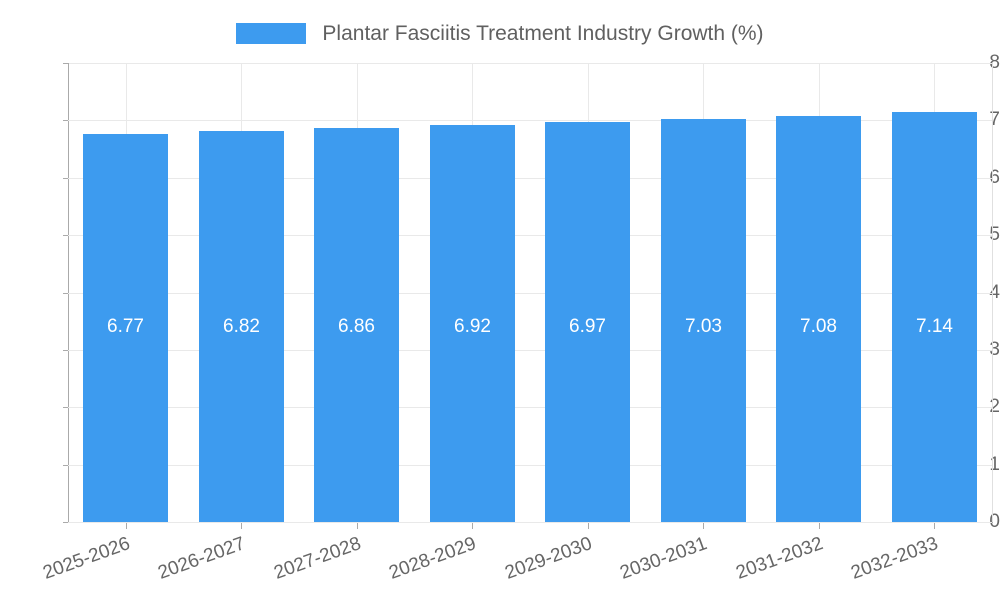 This screenshot has width=1000, height=600. I want to click on bar-value-label: 6.97, so click(587, 326).